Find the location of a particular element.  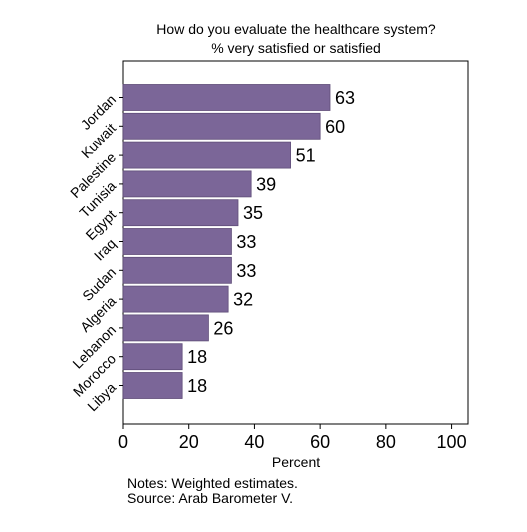

value-label-iraq: 33 is located at coordinates (246, 242).